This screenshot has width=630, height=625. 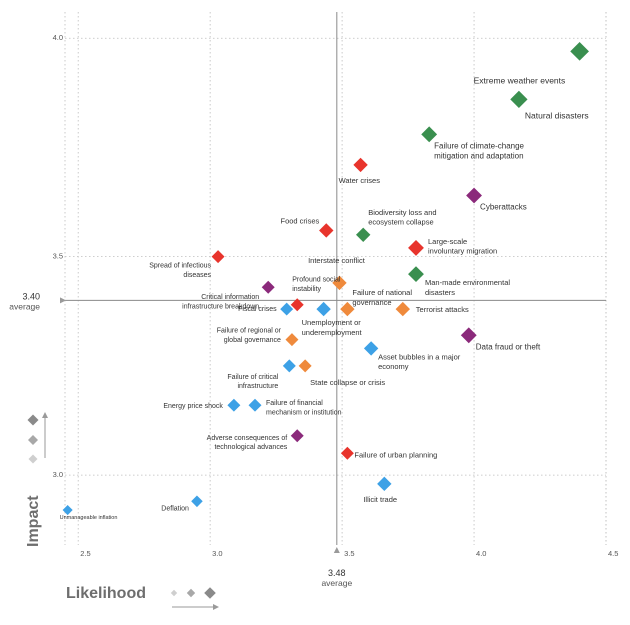 I want to click on point-extreme-weather-events, so click(x=579, y=51).